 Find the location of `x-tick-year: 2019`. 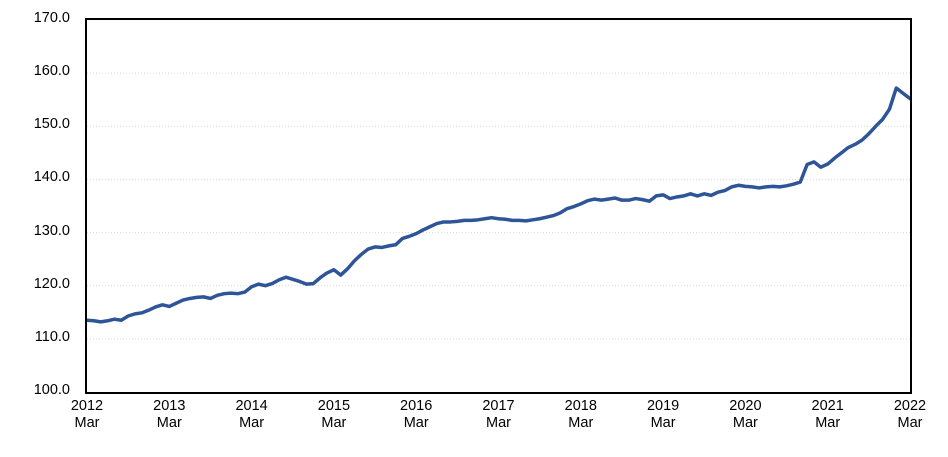

x-tick-year: 2019 is located at coordinates (663, 406).